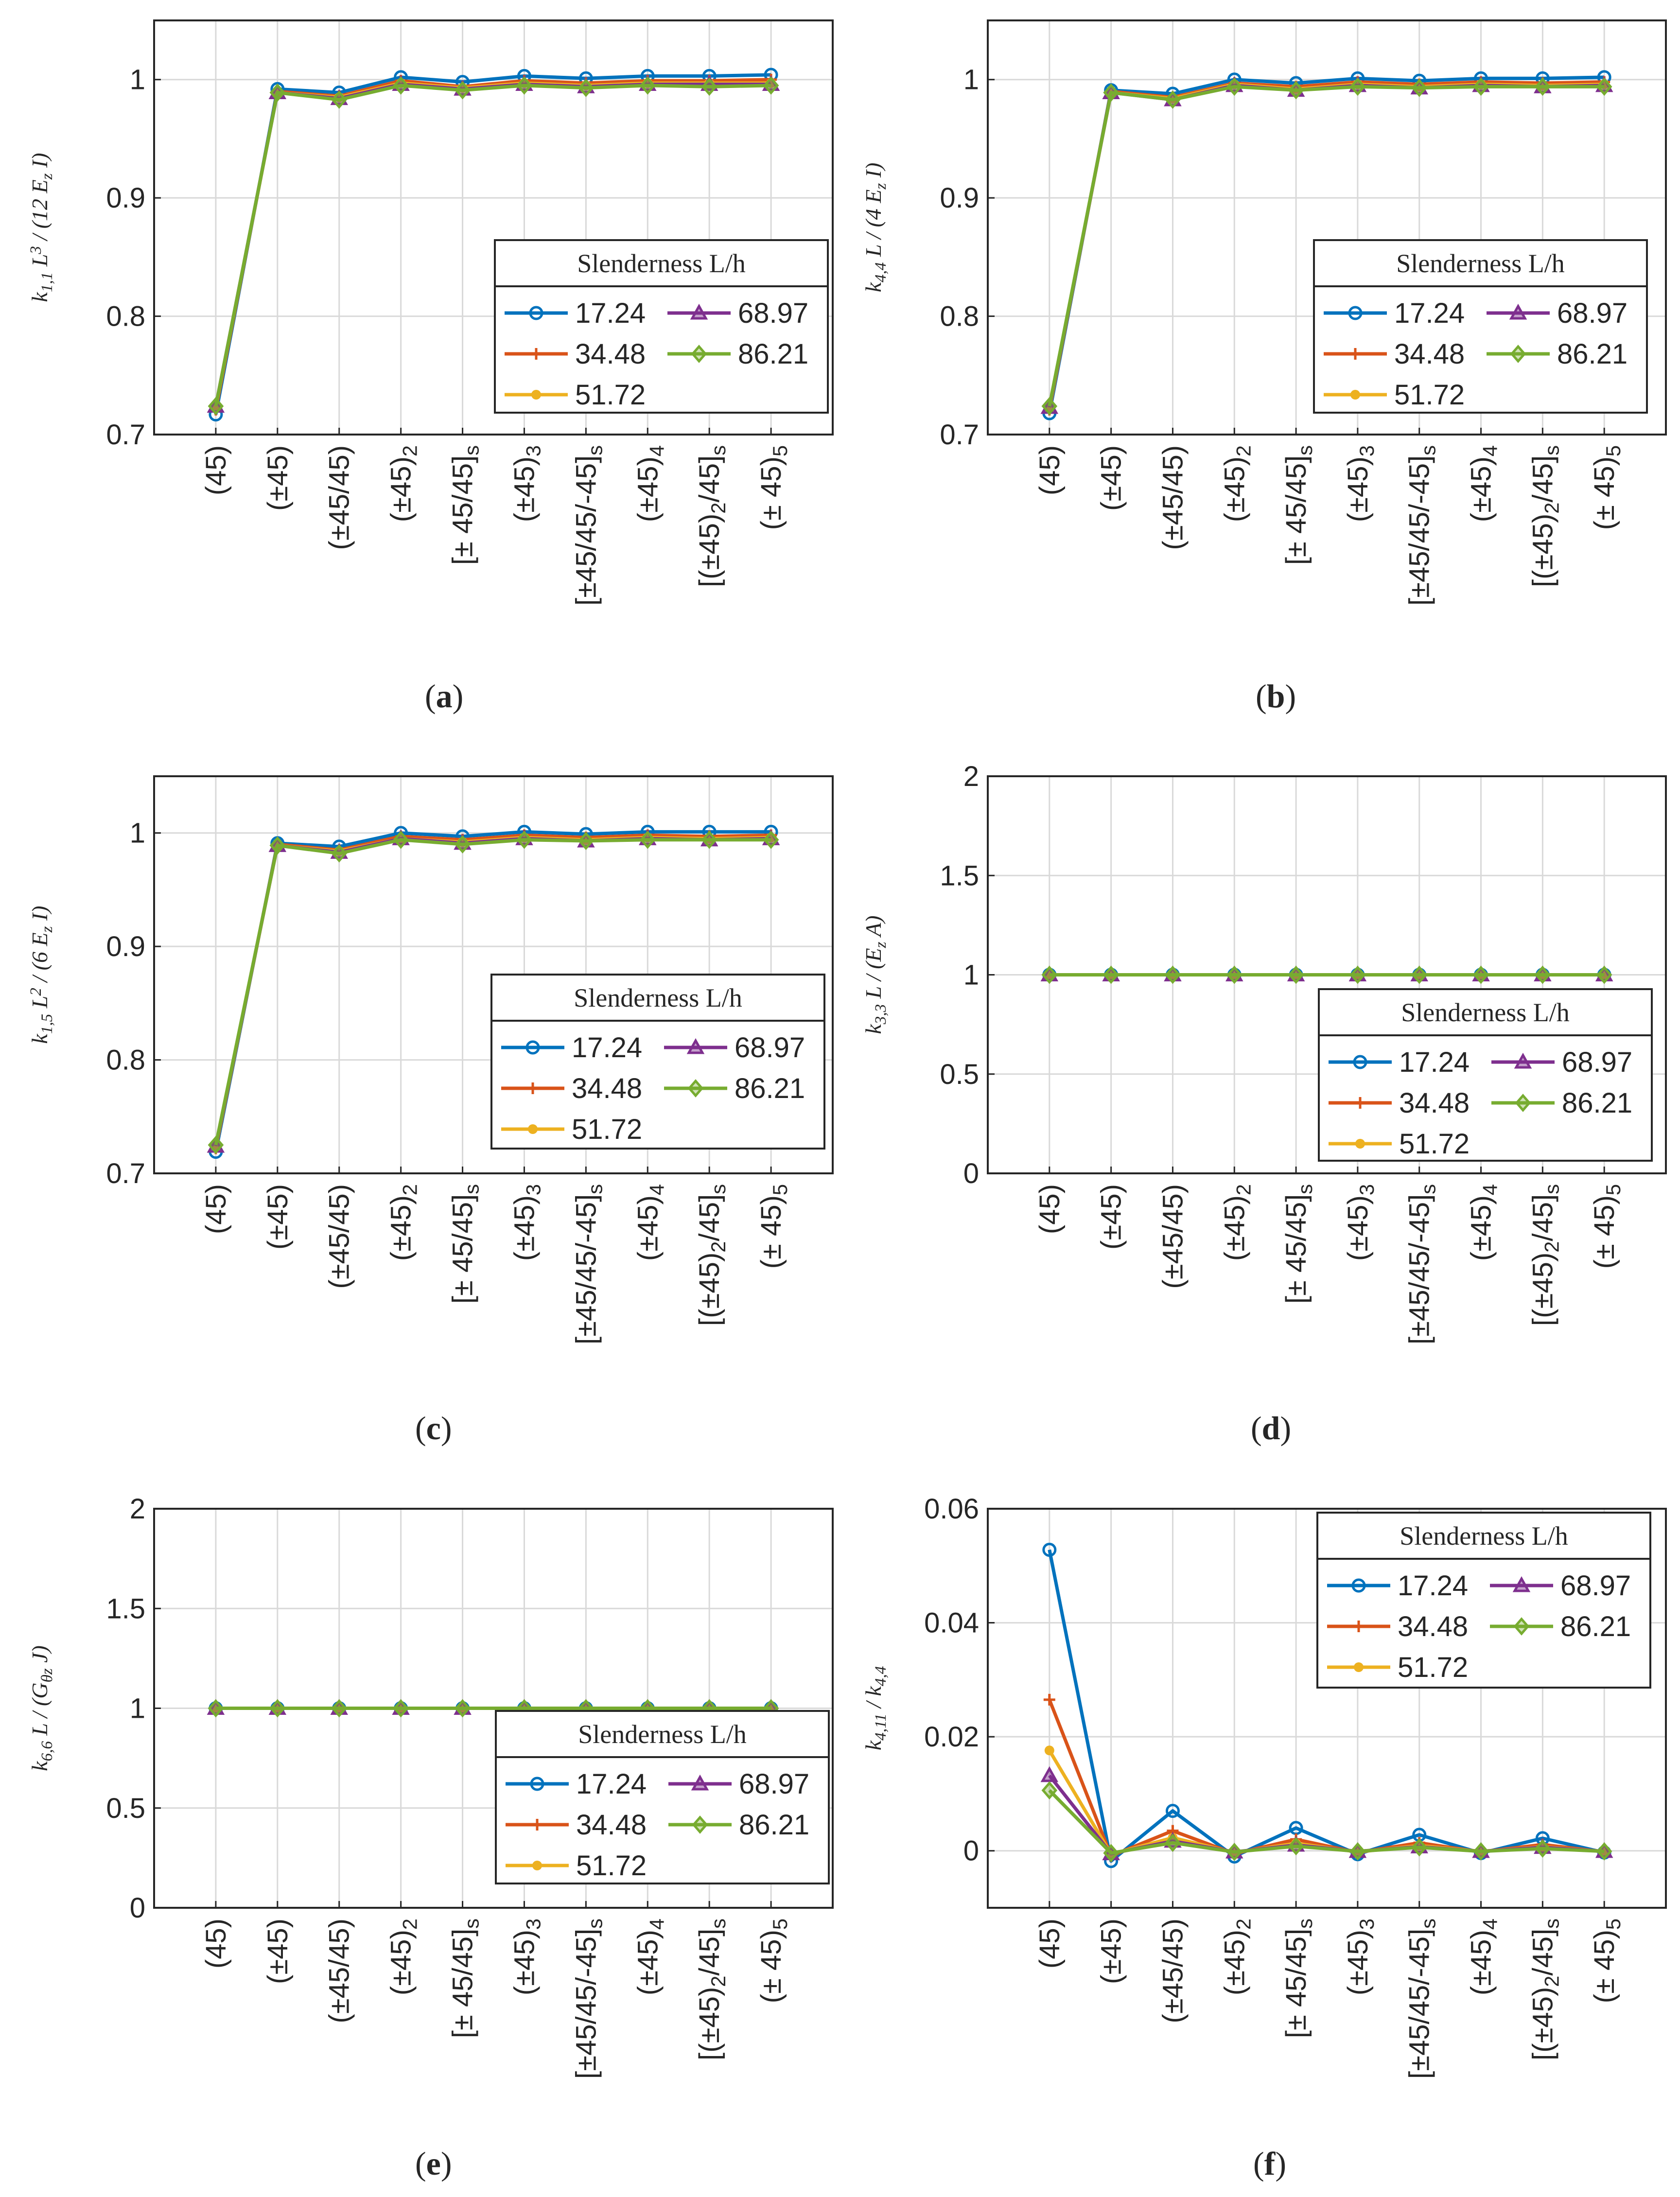  I want to click on y-tick-label: 0.7, so click(959, 435).